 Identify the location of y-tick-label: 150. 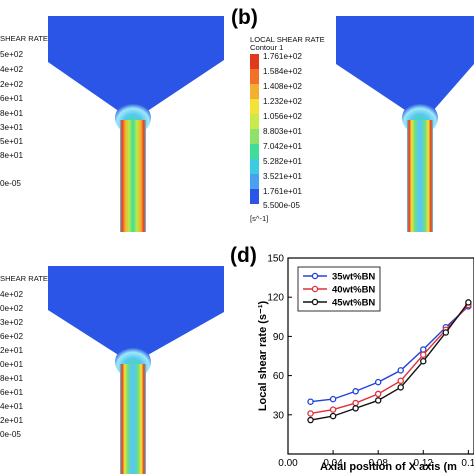
(275, 259).